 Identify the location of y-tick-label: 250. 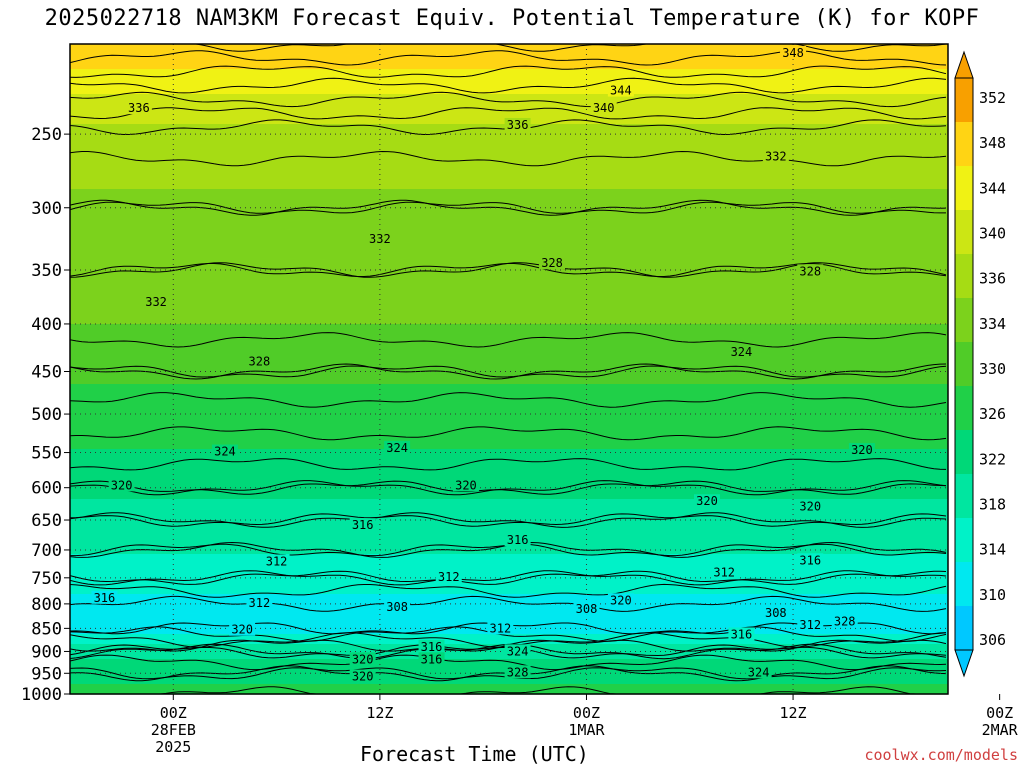
(46, 135).